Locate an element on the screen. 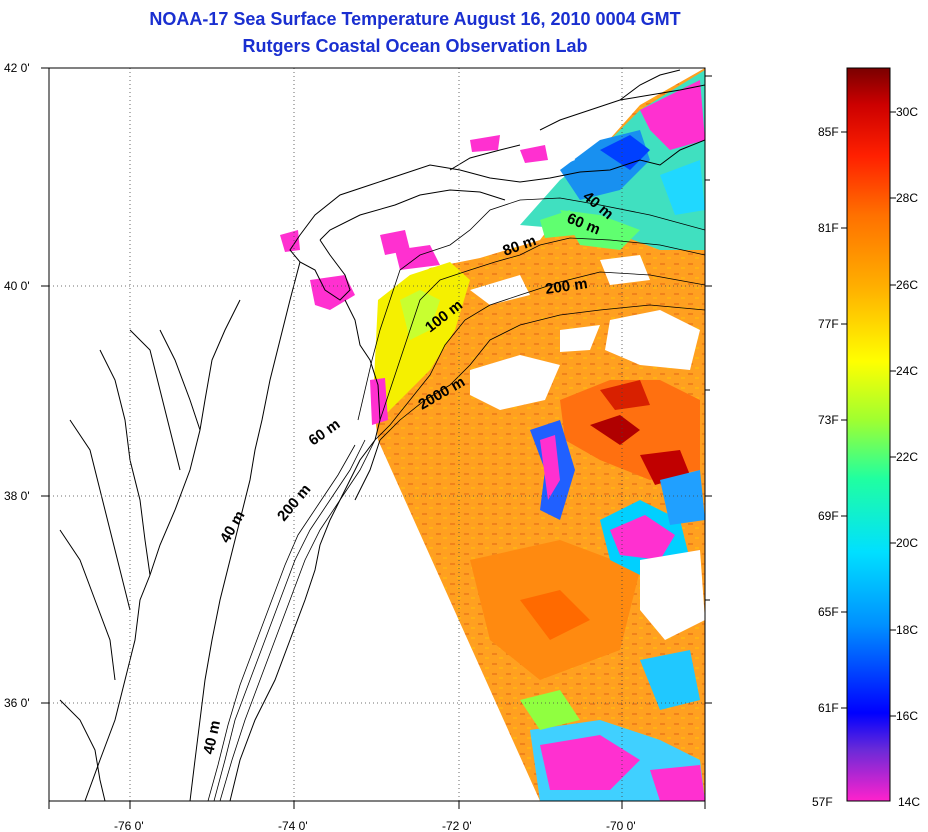  colorbar-label-c: 18C is located at coordinates (907, 630).